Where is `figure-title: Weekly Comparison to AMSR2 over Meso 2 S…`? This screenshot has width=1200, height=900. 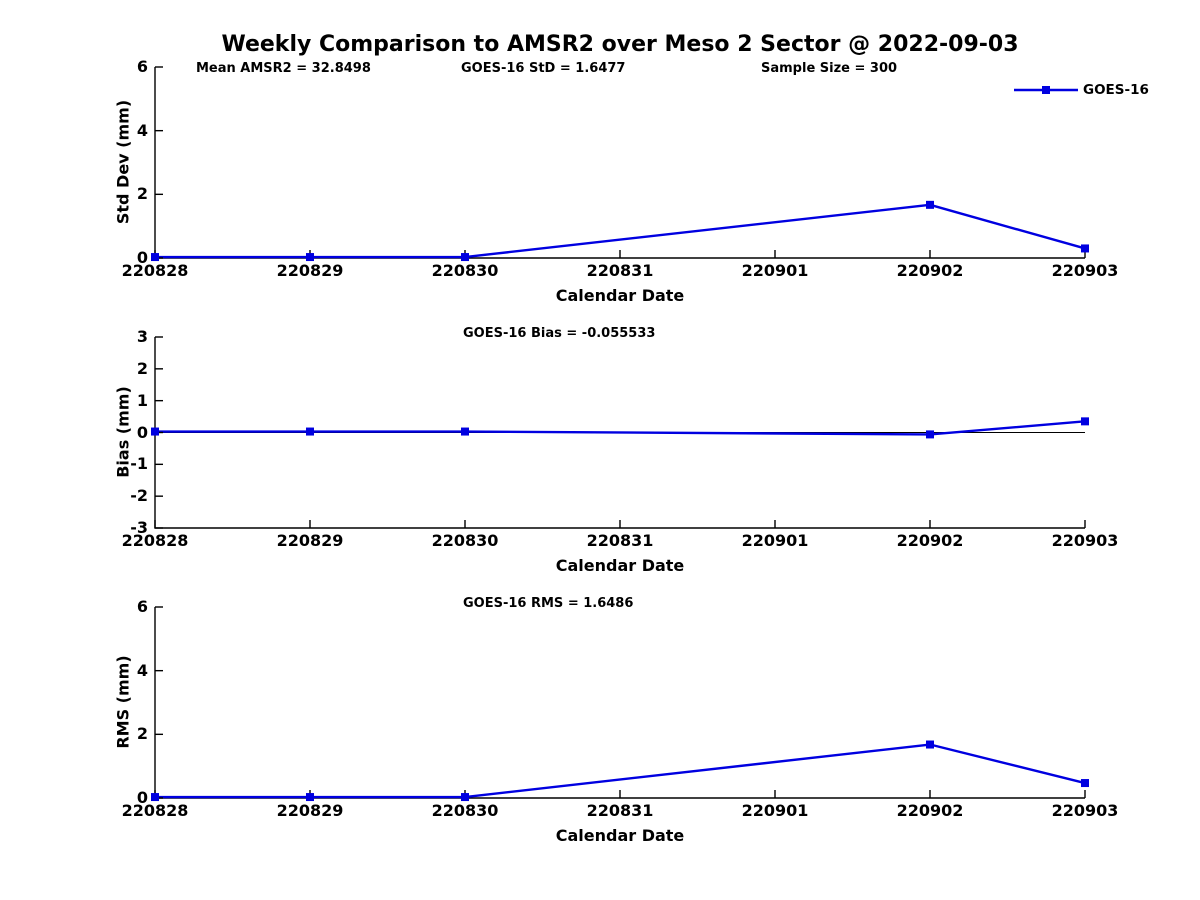
figure-title: Weekly Comparison to AMSR2 over Meso 2 S… is located at coordinates (620, 44).